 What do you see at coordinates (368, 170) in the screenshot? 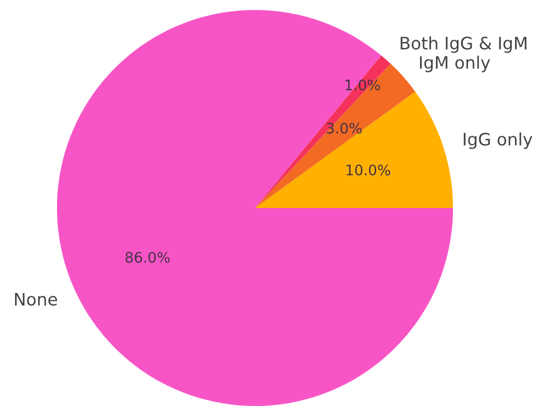
I see `data-label: 10.0%` at bounding box center [368, 170].